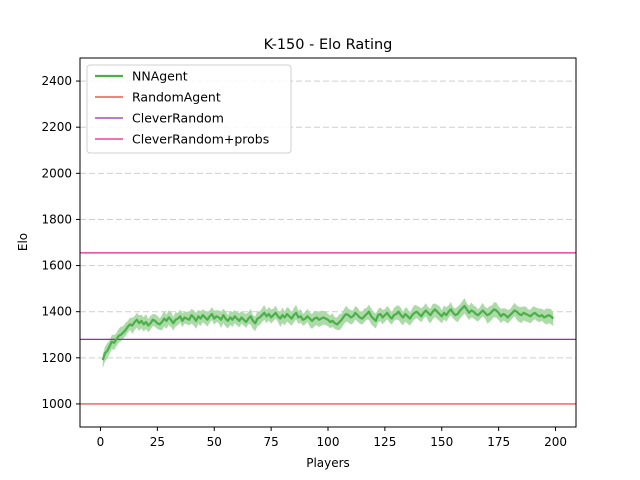  What do you see at coordinates (214, 442) in the screenshot?
I see `x-tick-label-2: 50` at bounding box center [214, 442].